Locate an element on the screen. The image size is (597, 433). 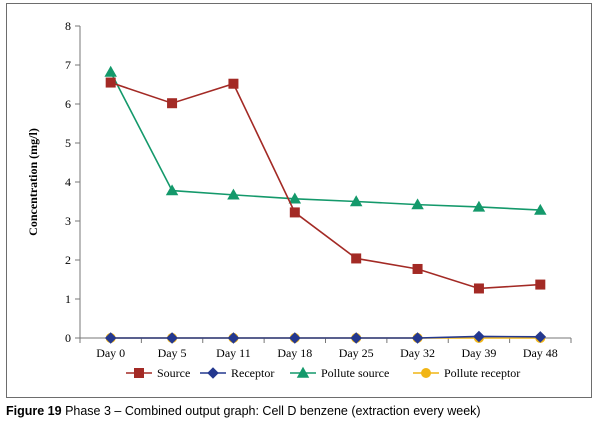
y-tick-label: 7 is located at coordinates (68, 65).